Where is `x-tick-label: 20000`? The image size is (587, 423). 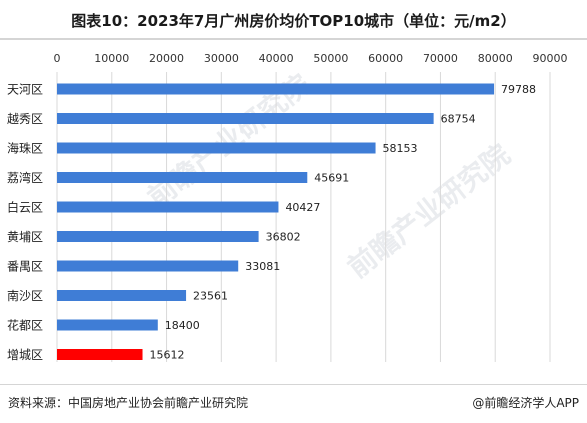
x-tick-label: 20000 is located at coordinates (166, 58).